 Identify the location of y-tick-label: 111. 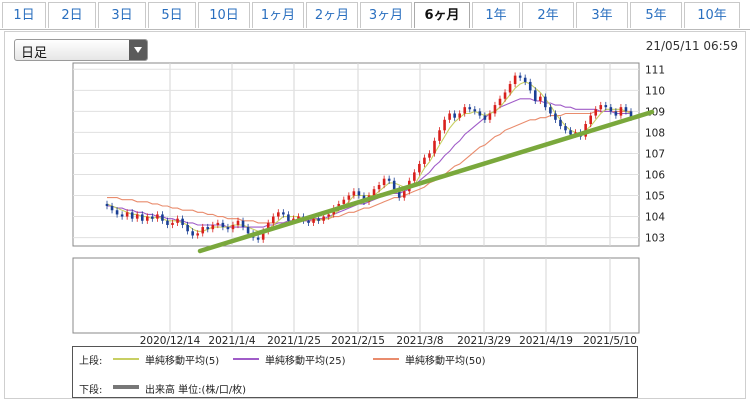
(655, 70).